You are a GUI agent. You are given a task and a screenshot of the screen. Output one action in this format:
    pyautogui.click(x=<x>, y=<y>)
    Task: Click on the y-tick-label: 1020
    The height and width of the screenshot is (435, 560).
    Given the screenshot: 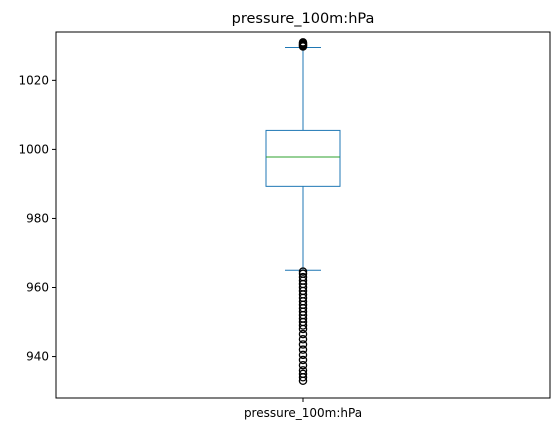 What is the action you would take?
    pyautogui.click(x=33, y=80)
    